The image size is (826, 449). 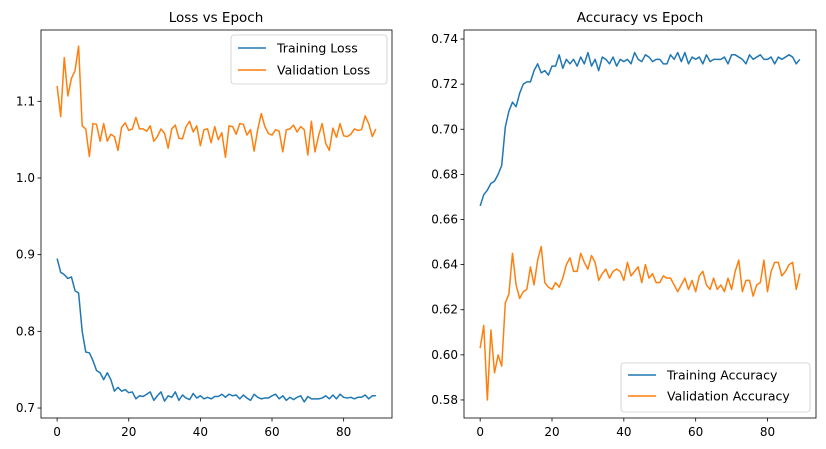 I want to click on accuracy-legend: Training Accuracy Validation Accuracy, so click(x=715, y=387).